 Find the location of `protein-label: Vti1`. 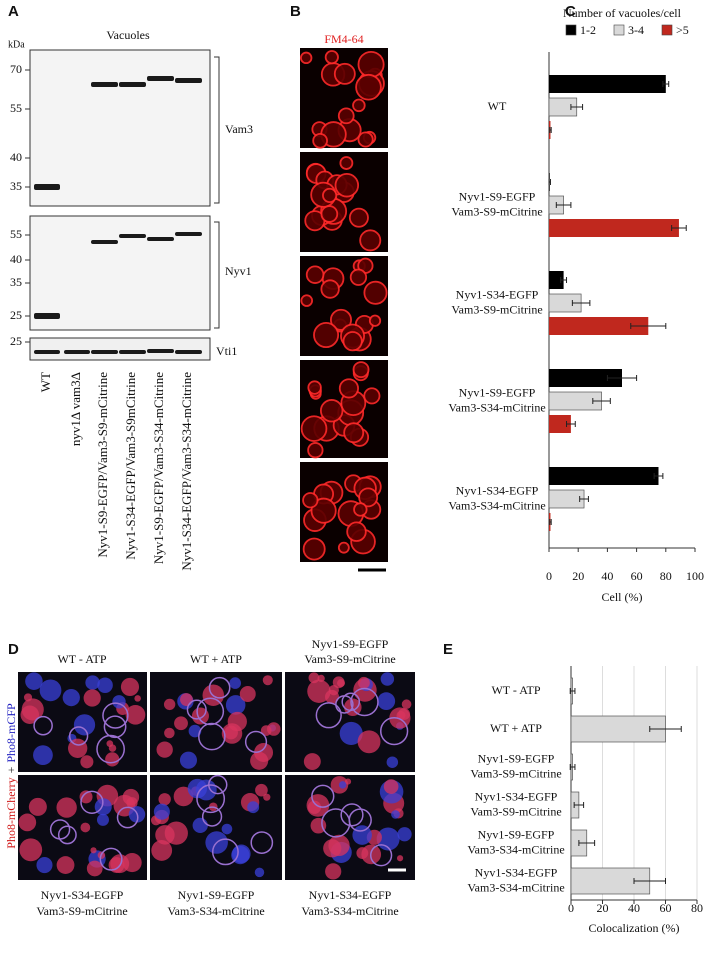

protein-label: Vti1 is located at coordinates (226, 351).